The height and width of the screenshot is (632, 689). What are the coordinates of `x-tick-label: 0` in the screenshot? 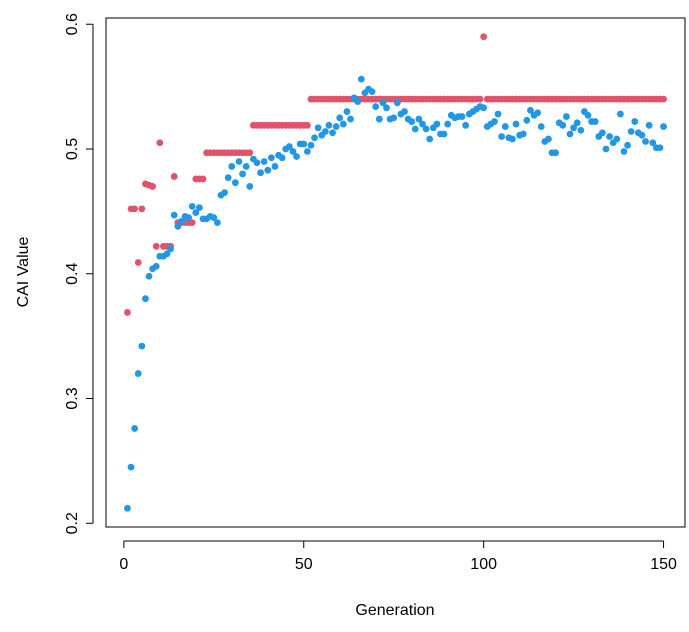 It's located at (123, 564).